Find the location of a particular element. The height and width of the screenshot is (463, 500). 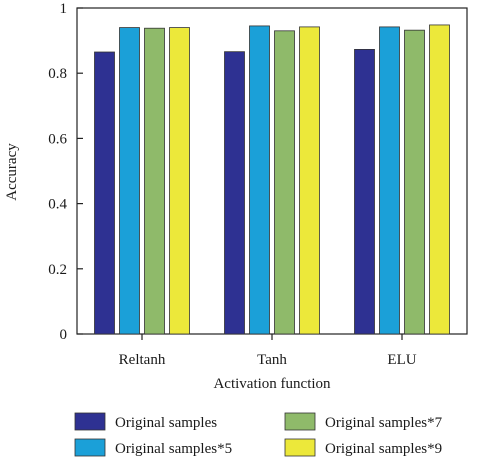

y-tick-label: 0.6 is located at coordinates (57, 139).